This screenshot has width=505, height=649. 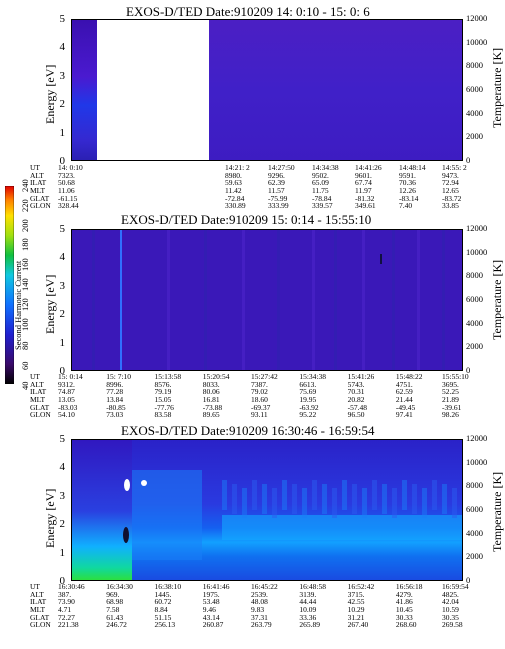 I want to click on ephemeris-value: 14:34:38, so click(x=325, y=167).